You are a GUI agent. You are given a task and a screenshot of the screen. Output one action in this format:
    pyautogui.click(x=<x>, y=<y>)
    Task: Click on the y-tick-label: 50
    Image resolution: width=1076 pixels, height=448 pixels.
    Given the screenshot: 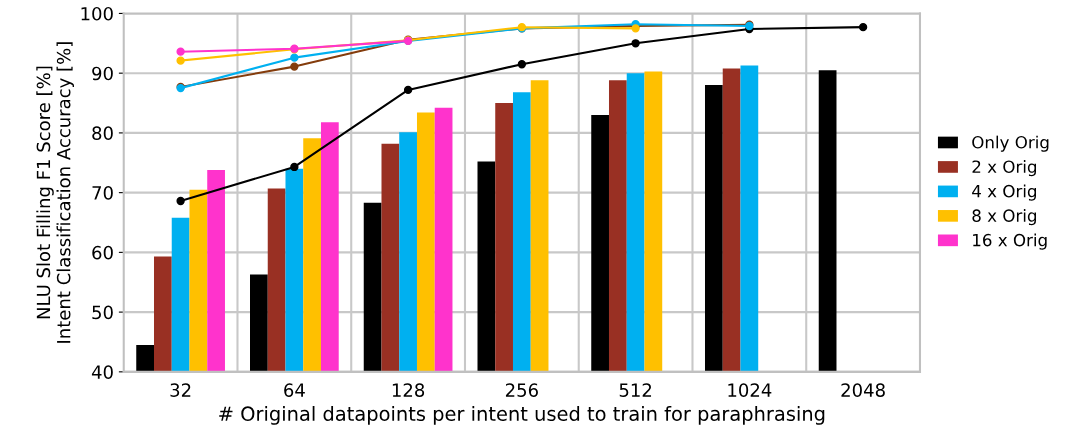 What is the action you would take?
    pyautogui.click(x=102, y=312)
    